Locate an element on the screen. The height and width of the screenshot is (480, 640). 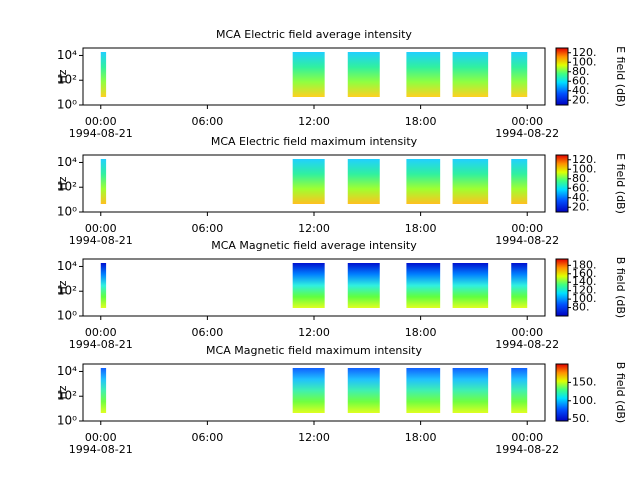
colorbar-tick-label: 150. is located at coordinates (584, 381).